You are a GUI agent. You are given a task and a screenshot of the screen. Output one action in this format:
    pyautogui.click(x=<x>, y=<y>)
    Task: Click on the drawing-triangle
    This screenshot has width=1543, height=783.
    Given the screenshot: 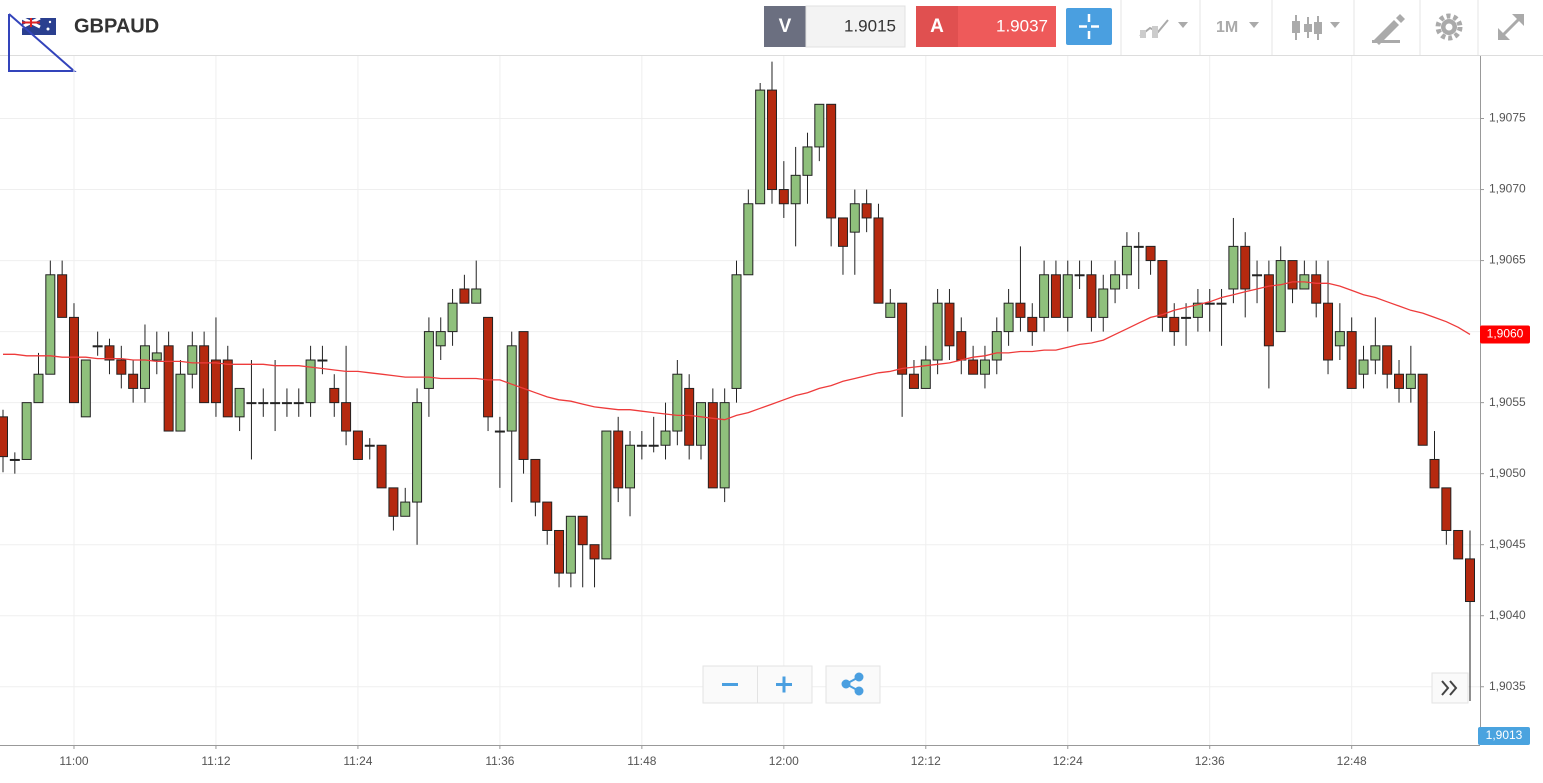 What is the action you would take?
    pyautogui.click(x=42, y=42)
    